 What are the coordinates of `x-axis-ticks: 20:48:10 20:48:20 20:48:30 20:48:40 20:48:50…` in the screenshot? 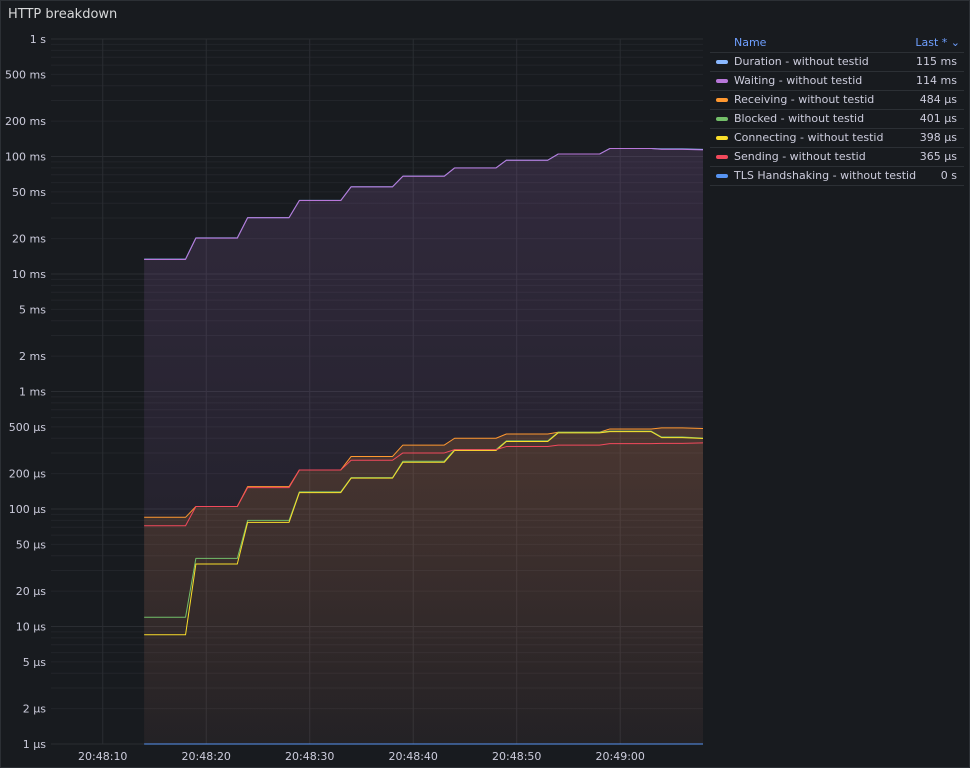 It's located at (361, 756).